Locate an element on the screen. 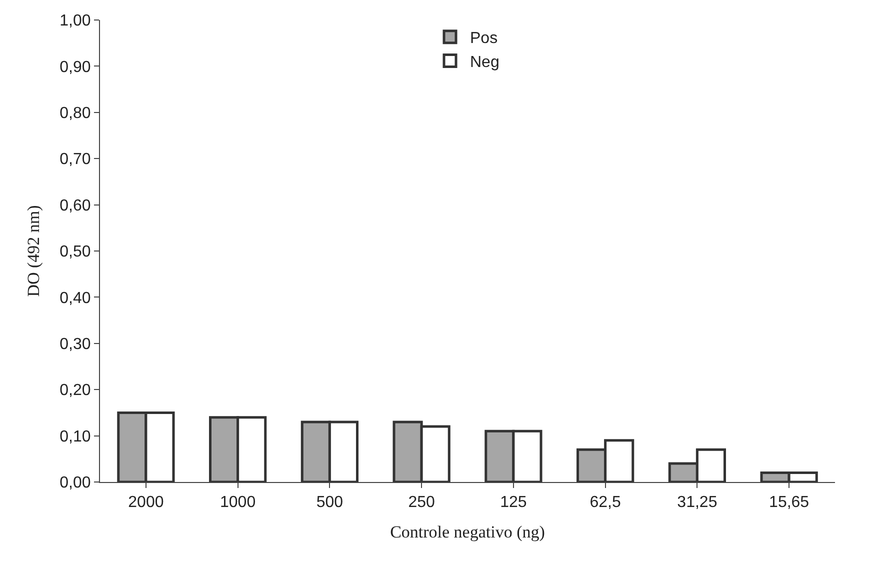  y-tick-label: 0,50 is located at coordinates (75, 252).